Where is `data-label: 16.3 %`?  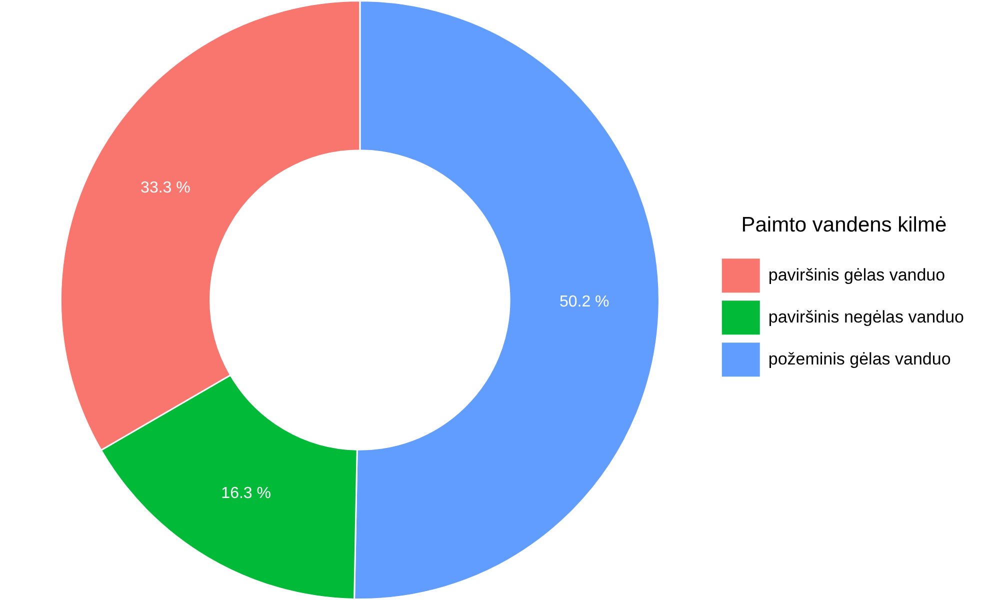
data-label: 16.3 % is located at coordinates (246, 493).